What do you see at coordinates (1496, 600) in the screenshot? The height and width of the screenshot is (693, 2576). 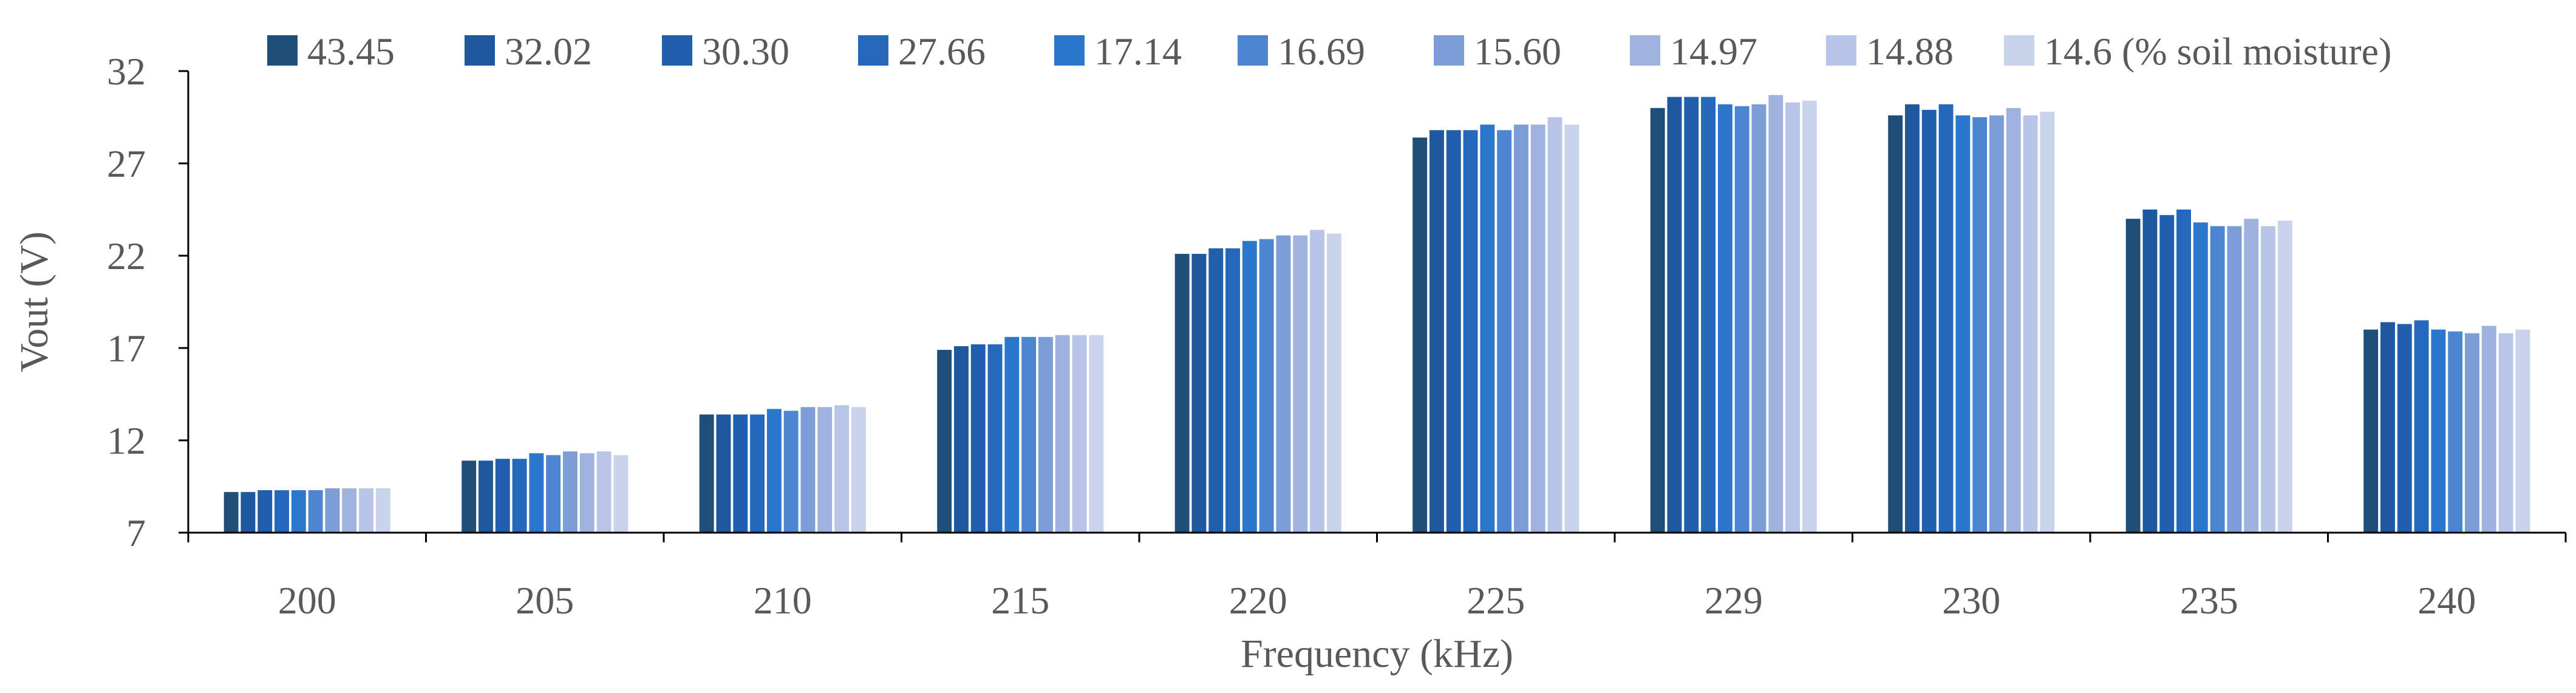 I see `x-tick-label: 225` at bounding box center [1496, 600].